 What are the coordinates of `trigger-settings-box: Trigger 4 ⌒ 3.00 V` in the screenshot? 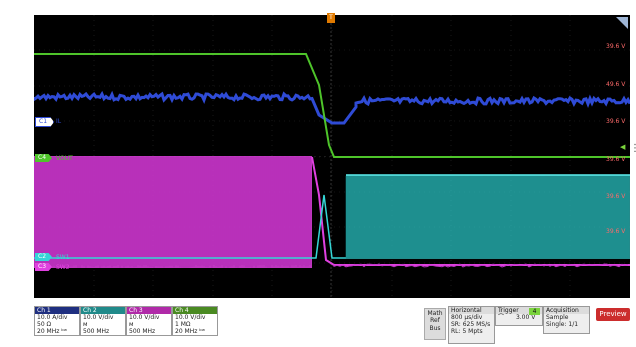 It's located at (519, 316).